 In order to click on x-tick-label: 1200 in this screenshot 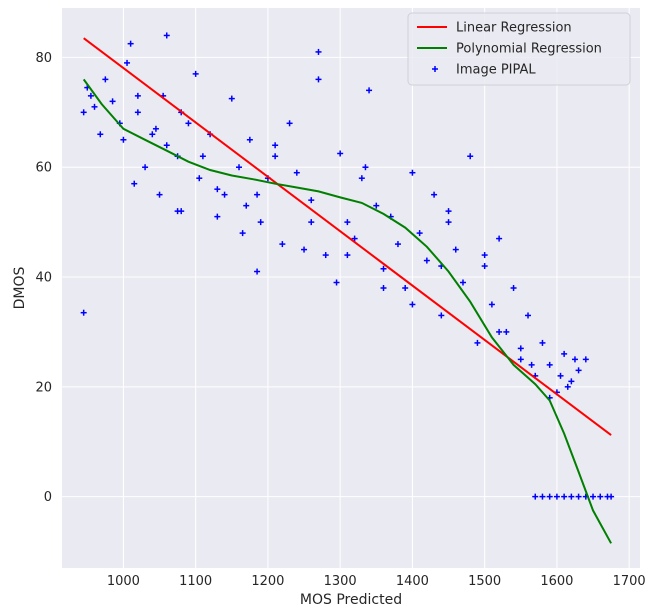, I will do `click(267, 581)`.